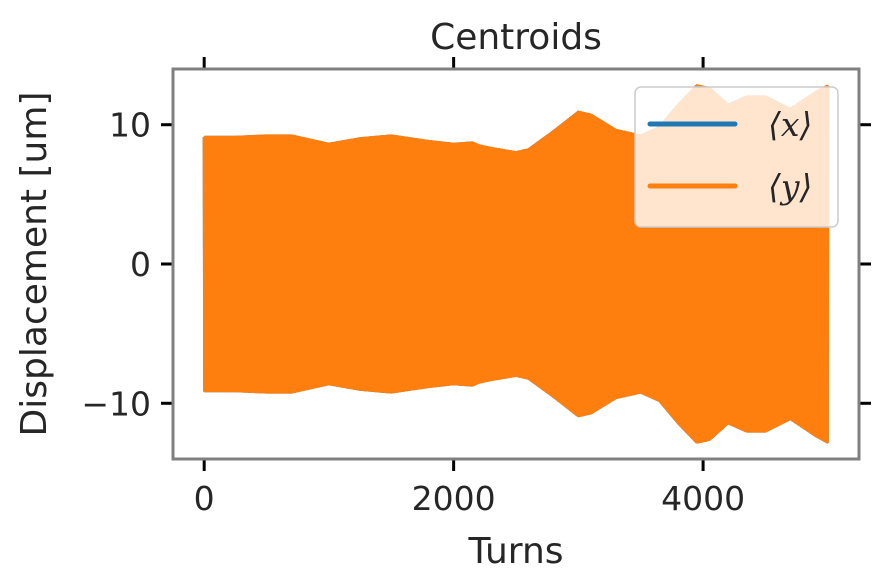 The height and width of the screenshot is (586, 879). Describe the element at coordinates (130, 125) in the screenshot. I see `y-tick-label: 10` at that location.